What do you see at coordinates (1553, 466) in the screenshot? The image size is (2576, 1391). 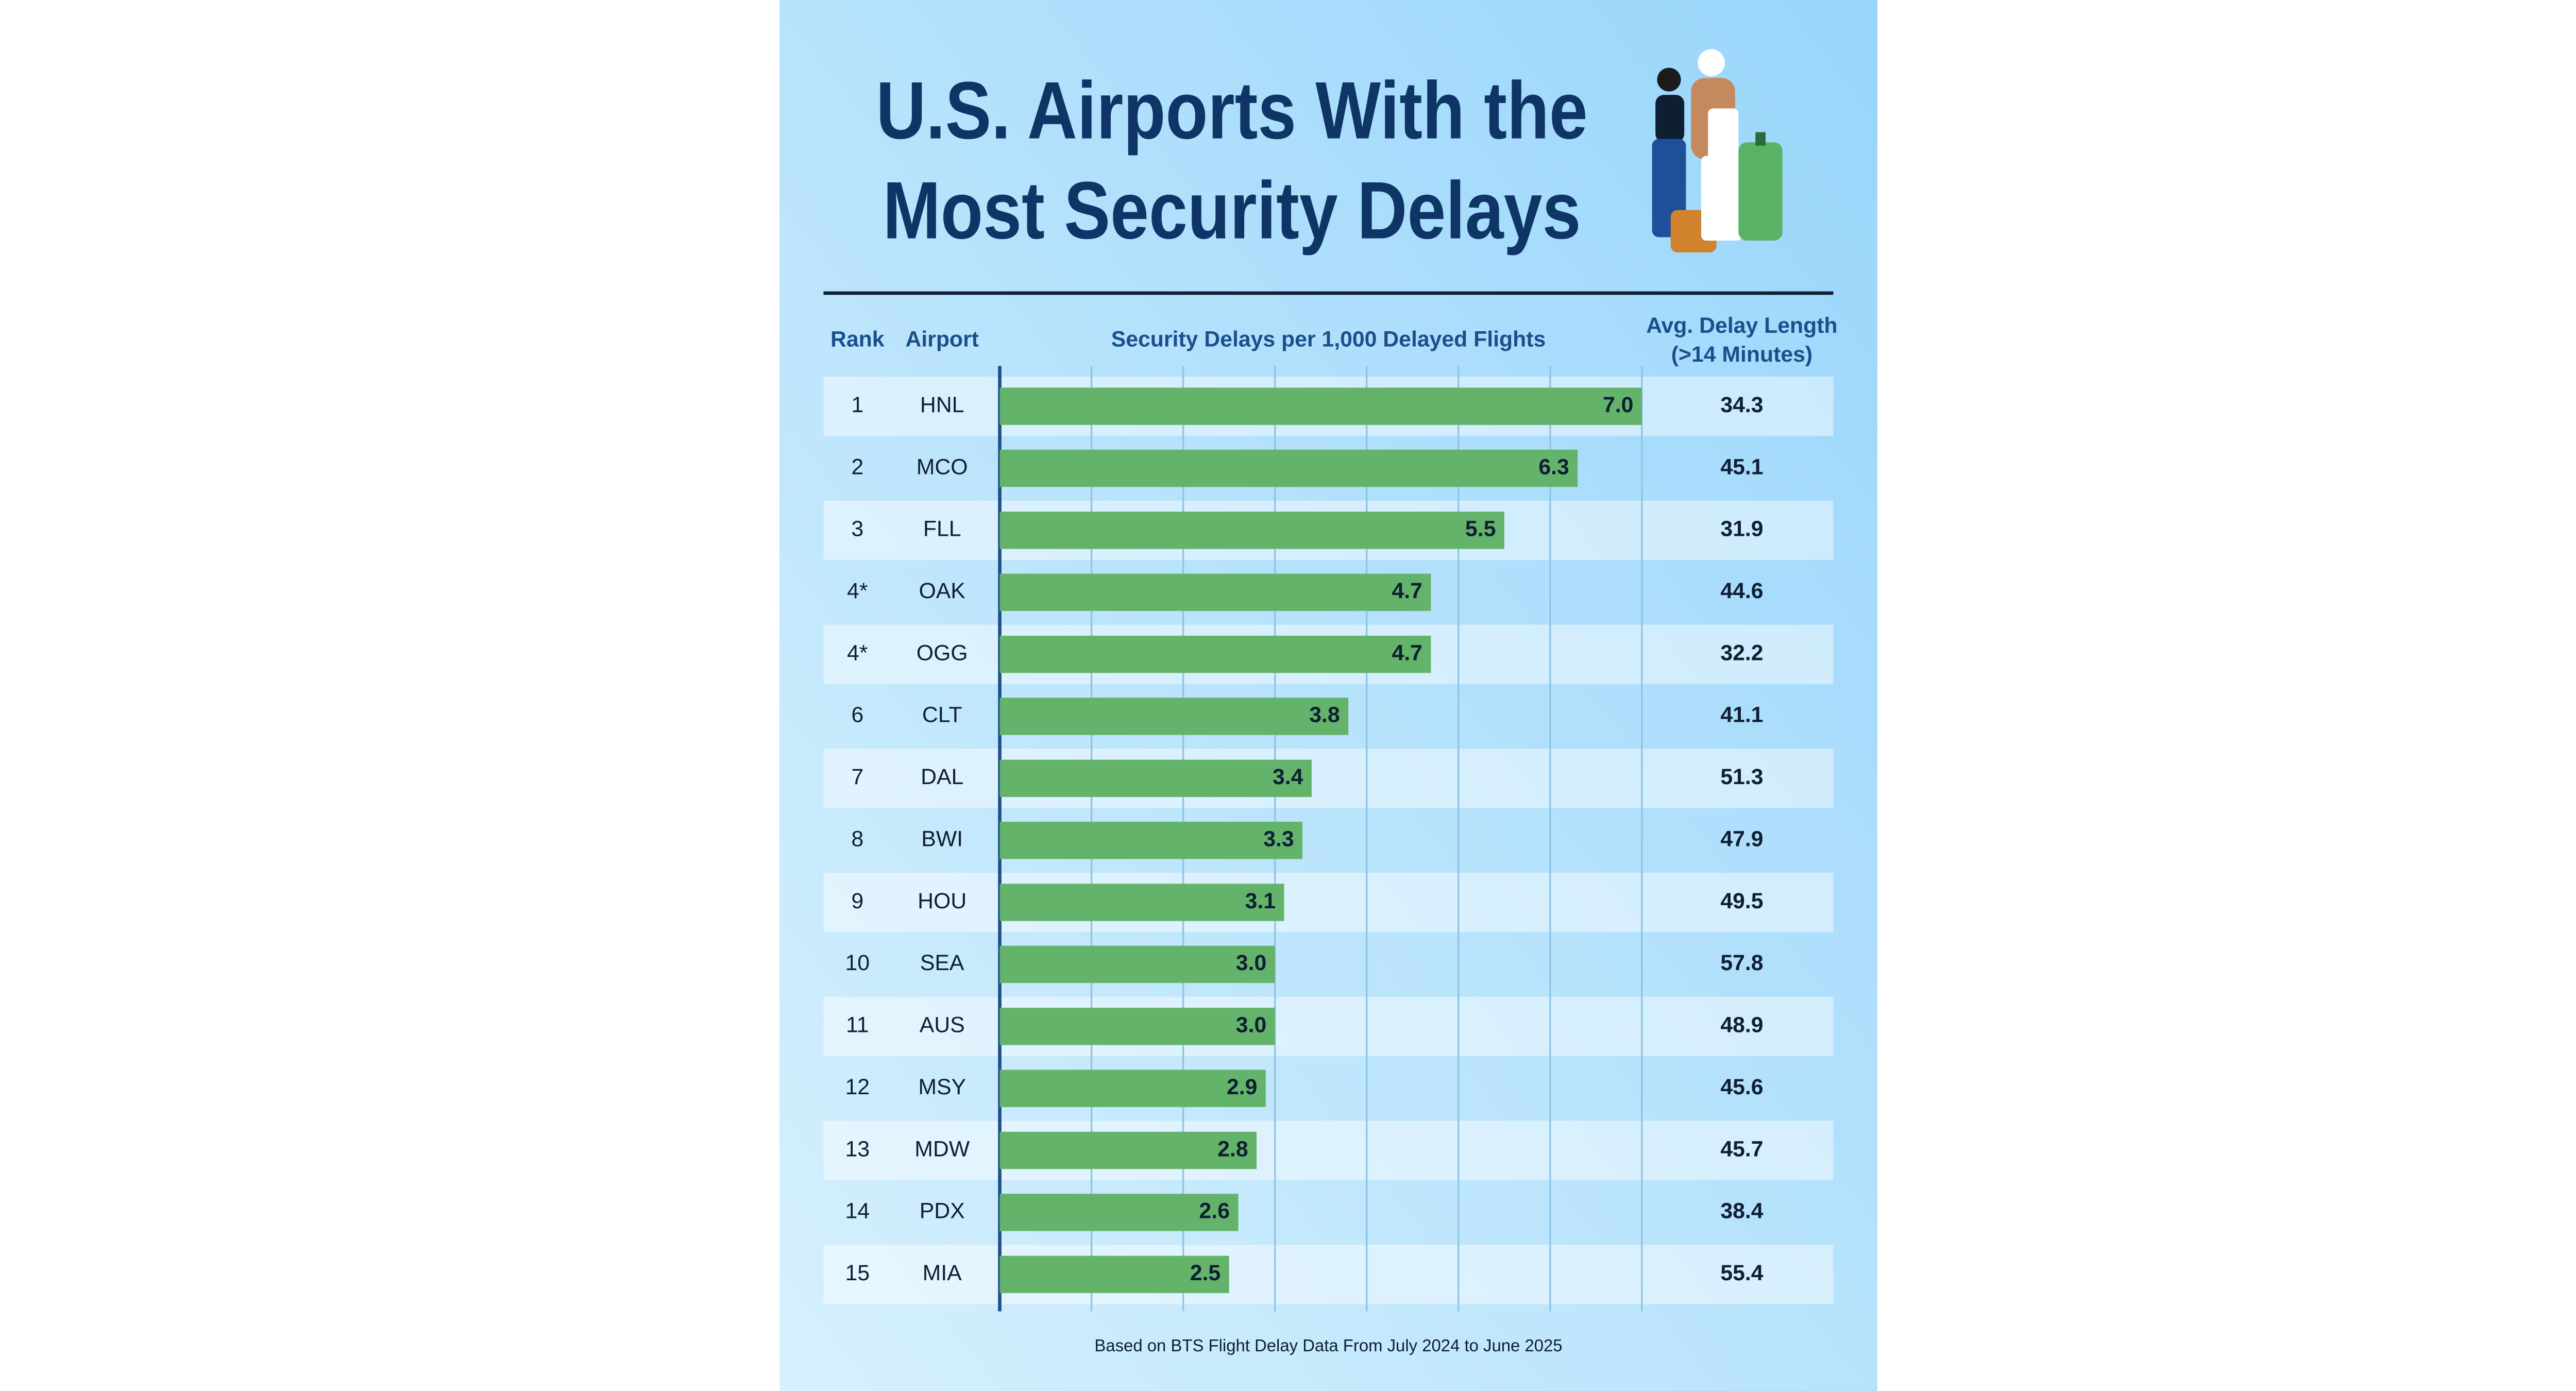 I see `value-label: 6.3` at bounding box center [1553, 466].